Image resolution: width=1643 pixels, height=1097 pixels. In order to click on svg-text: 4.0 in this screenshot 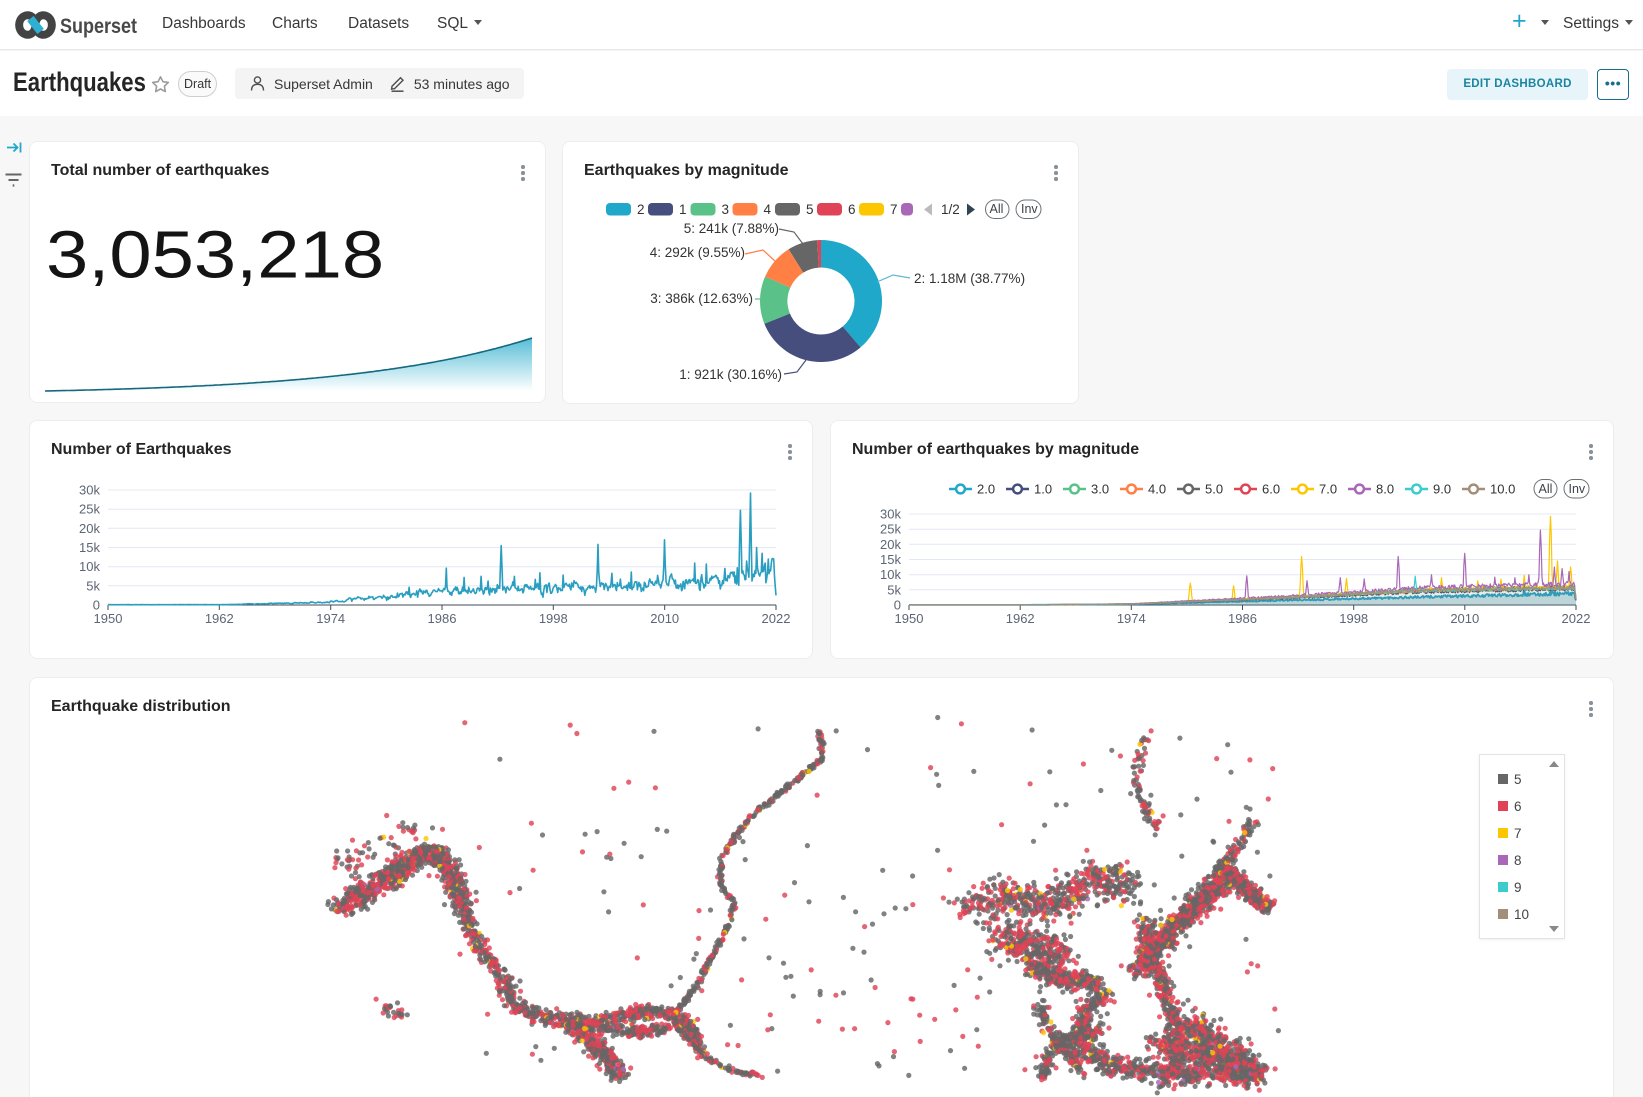, I will do `click(1157, 489)`.